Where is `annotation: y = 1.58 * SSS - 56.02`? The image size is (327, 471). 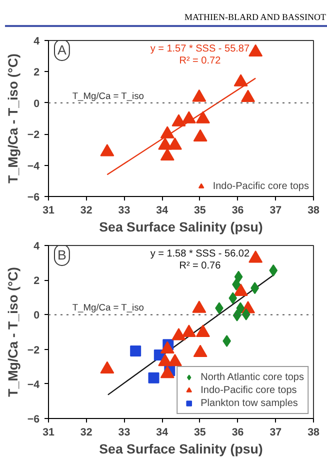
annotation: y = 1.58 * SSS - 56.02 is located at coordinates (200, 254).